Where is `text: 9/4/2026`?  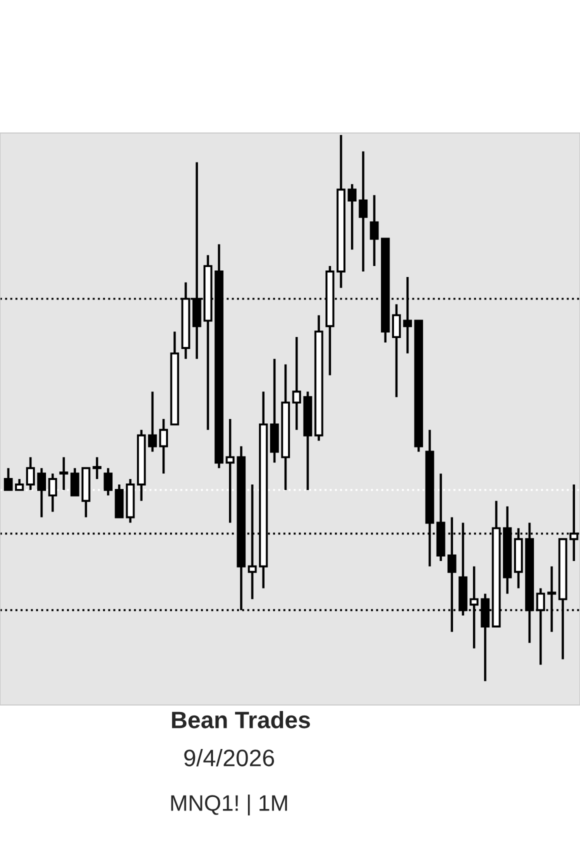
text: 9/4/2026 is located at coordinates (229, 757).